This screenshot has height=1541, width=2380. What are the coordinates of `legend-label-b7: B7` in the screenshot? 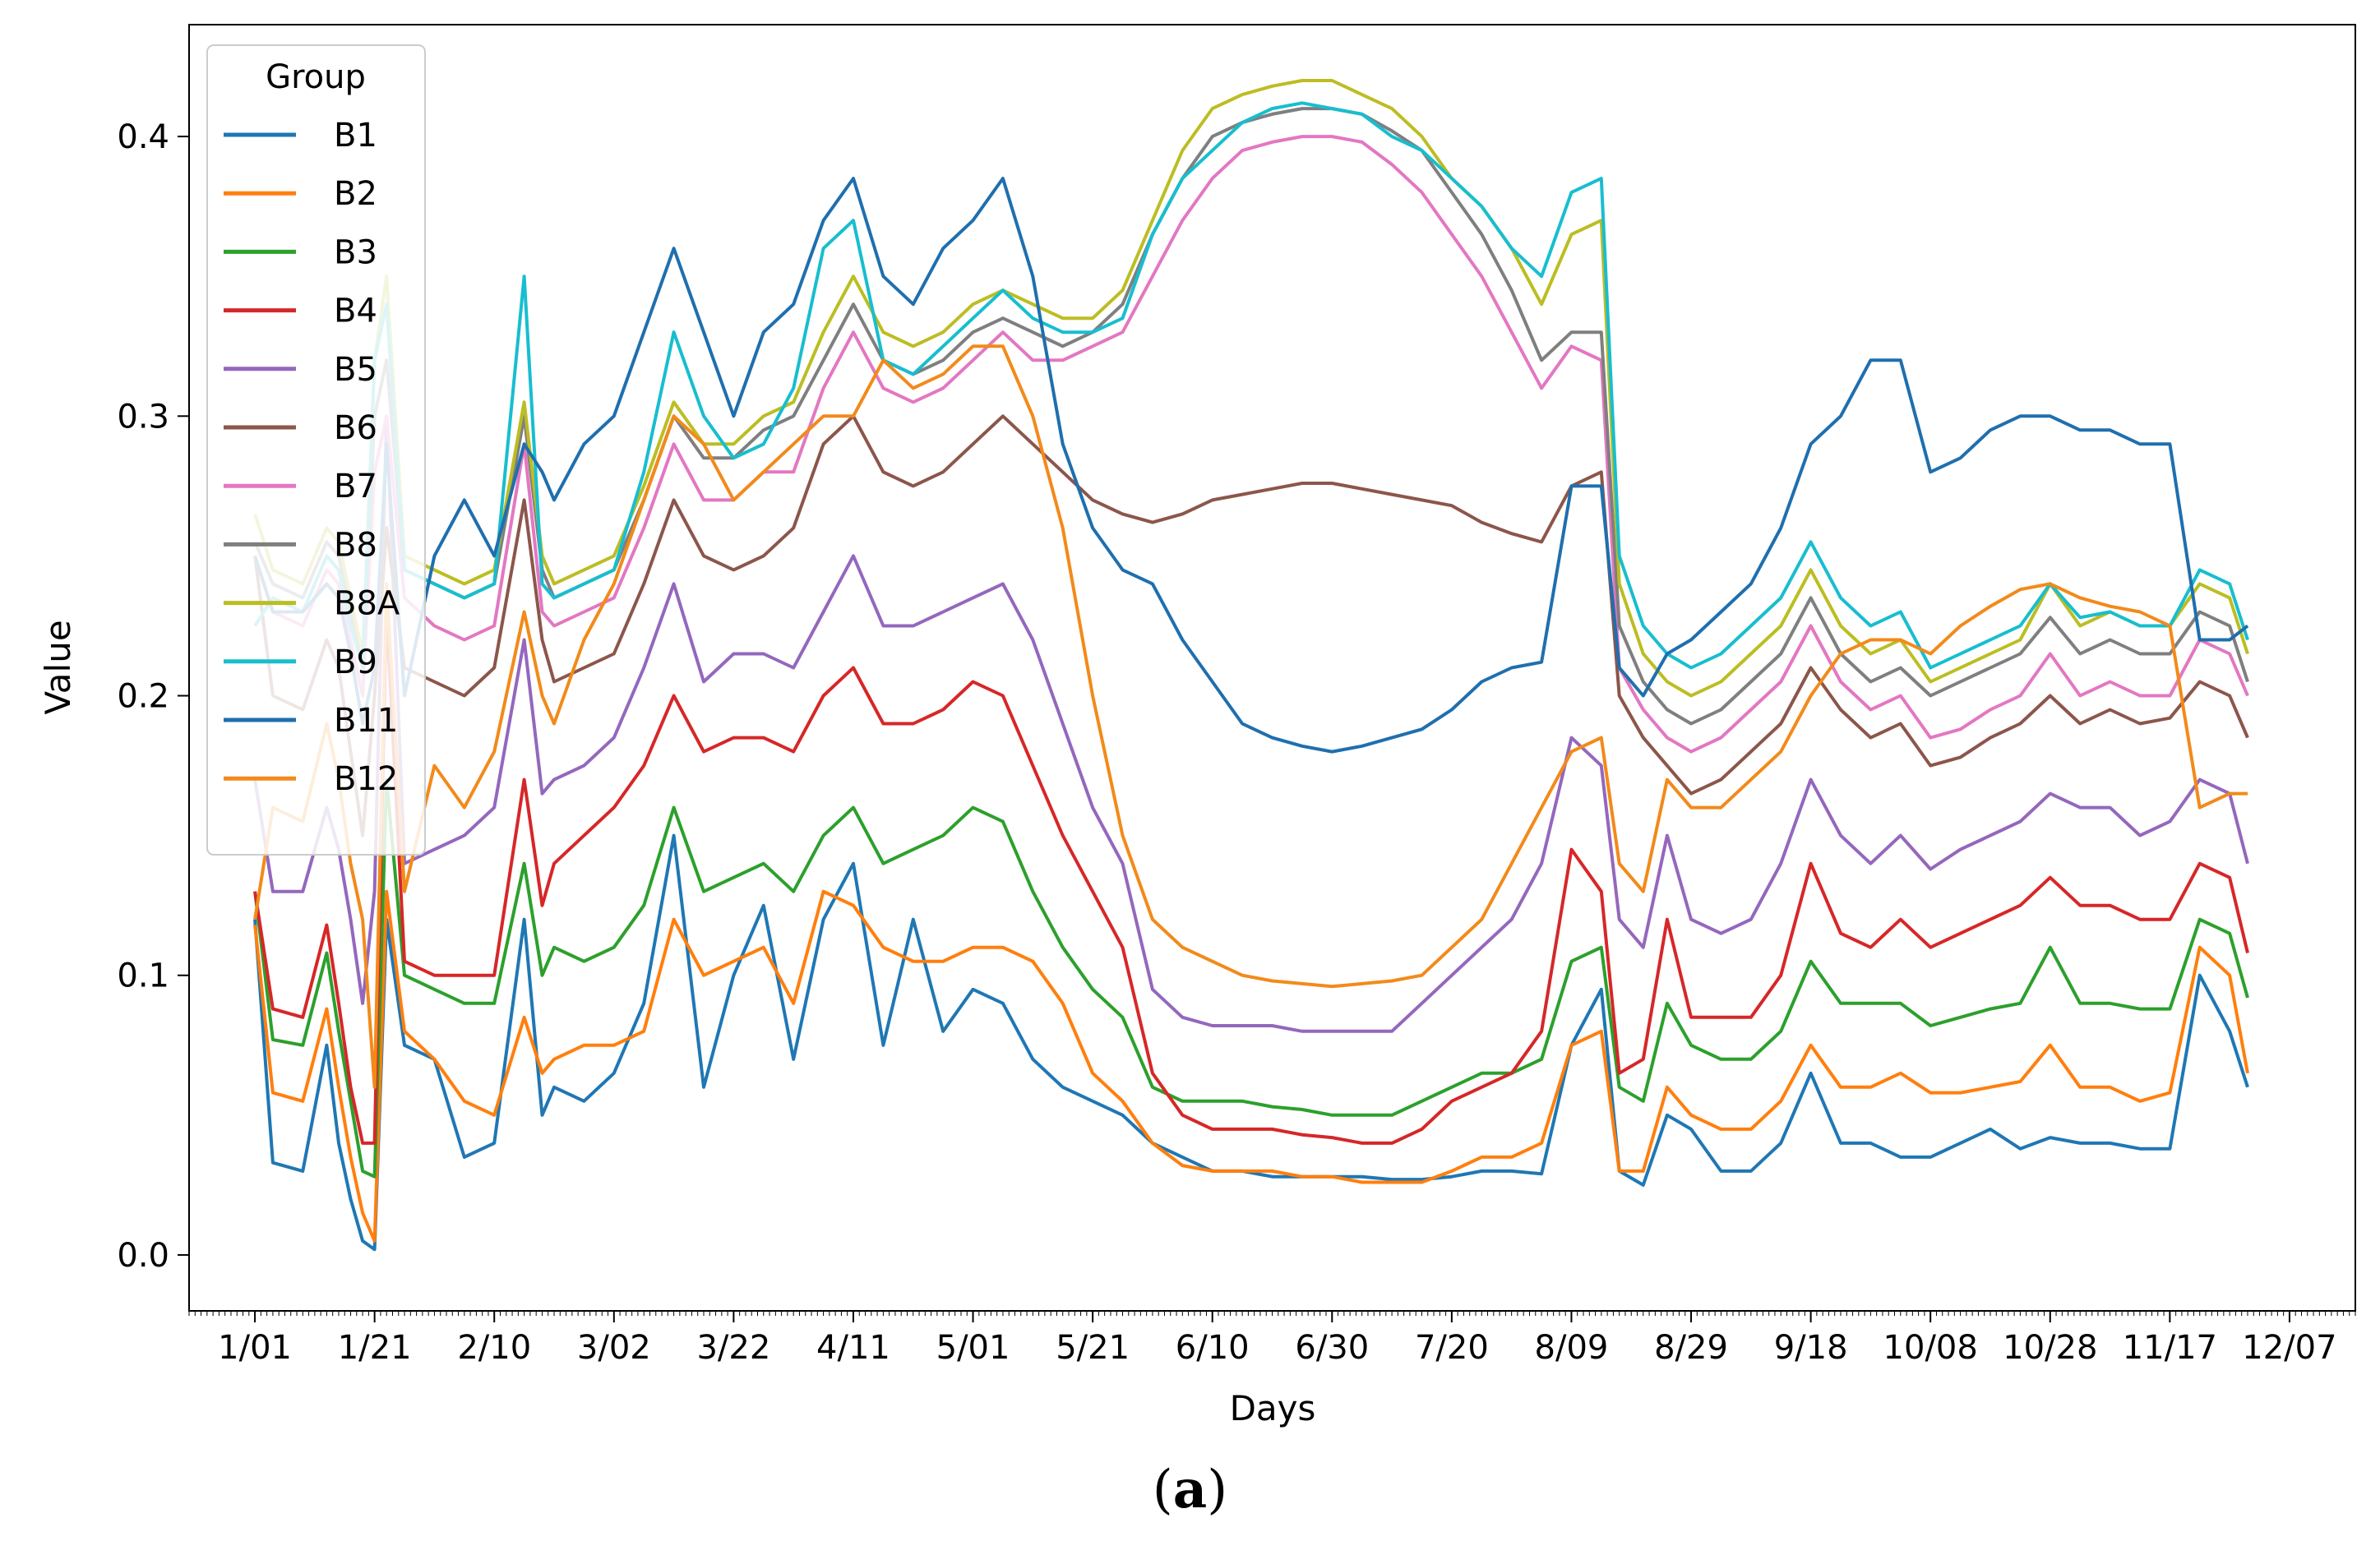 It's located at (355, 486).